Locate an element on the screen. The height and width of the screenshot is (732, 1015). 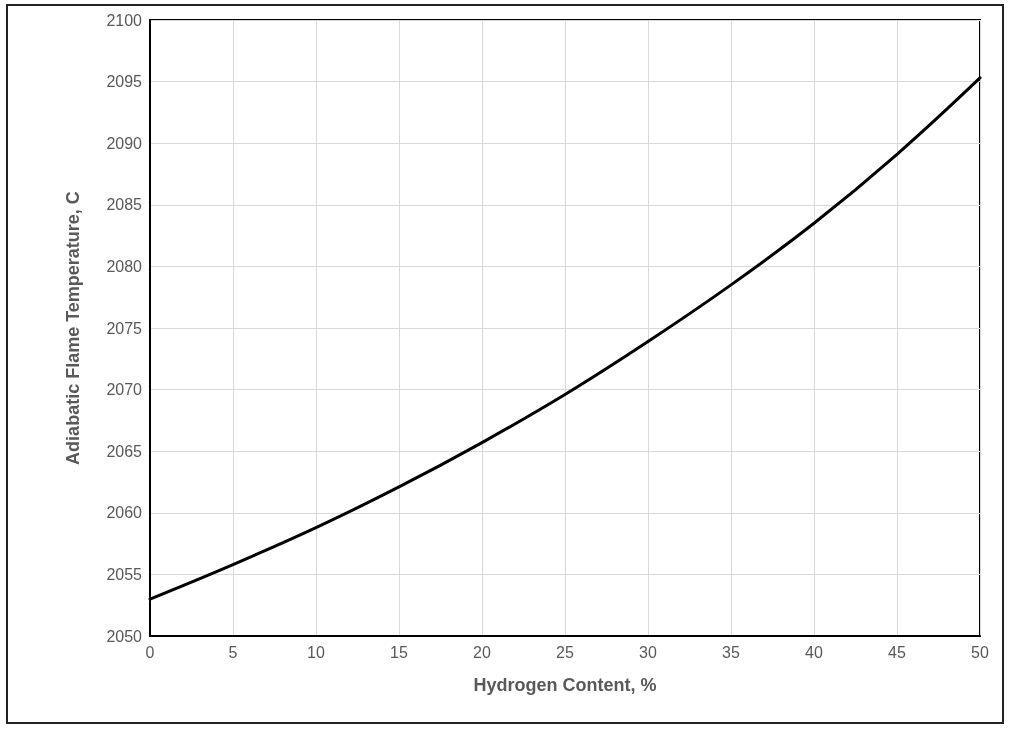
y-tick-label: 2085 is located at coordinates (124, 205).